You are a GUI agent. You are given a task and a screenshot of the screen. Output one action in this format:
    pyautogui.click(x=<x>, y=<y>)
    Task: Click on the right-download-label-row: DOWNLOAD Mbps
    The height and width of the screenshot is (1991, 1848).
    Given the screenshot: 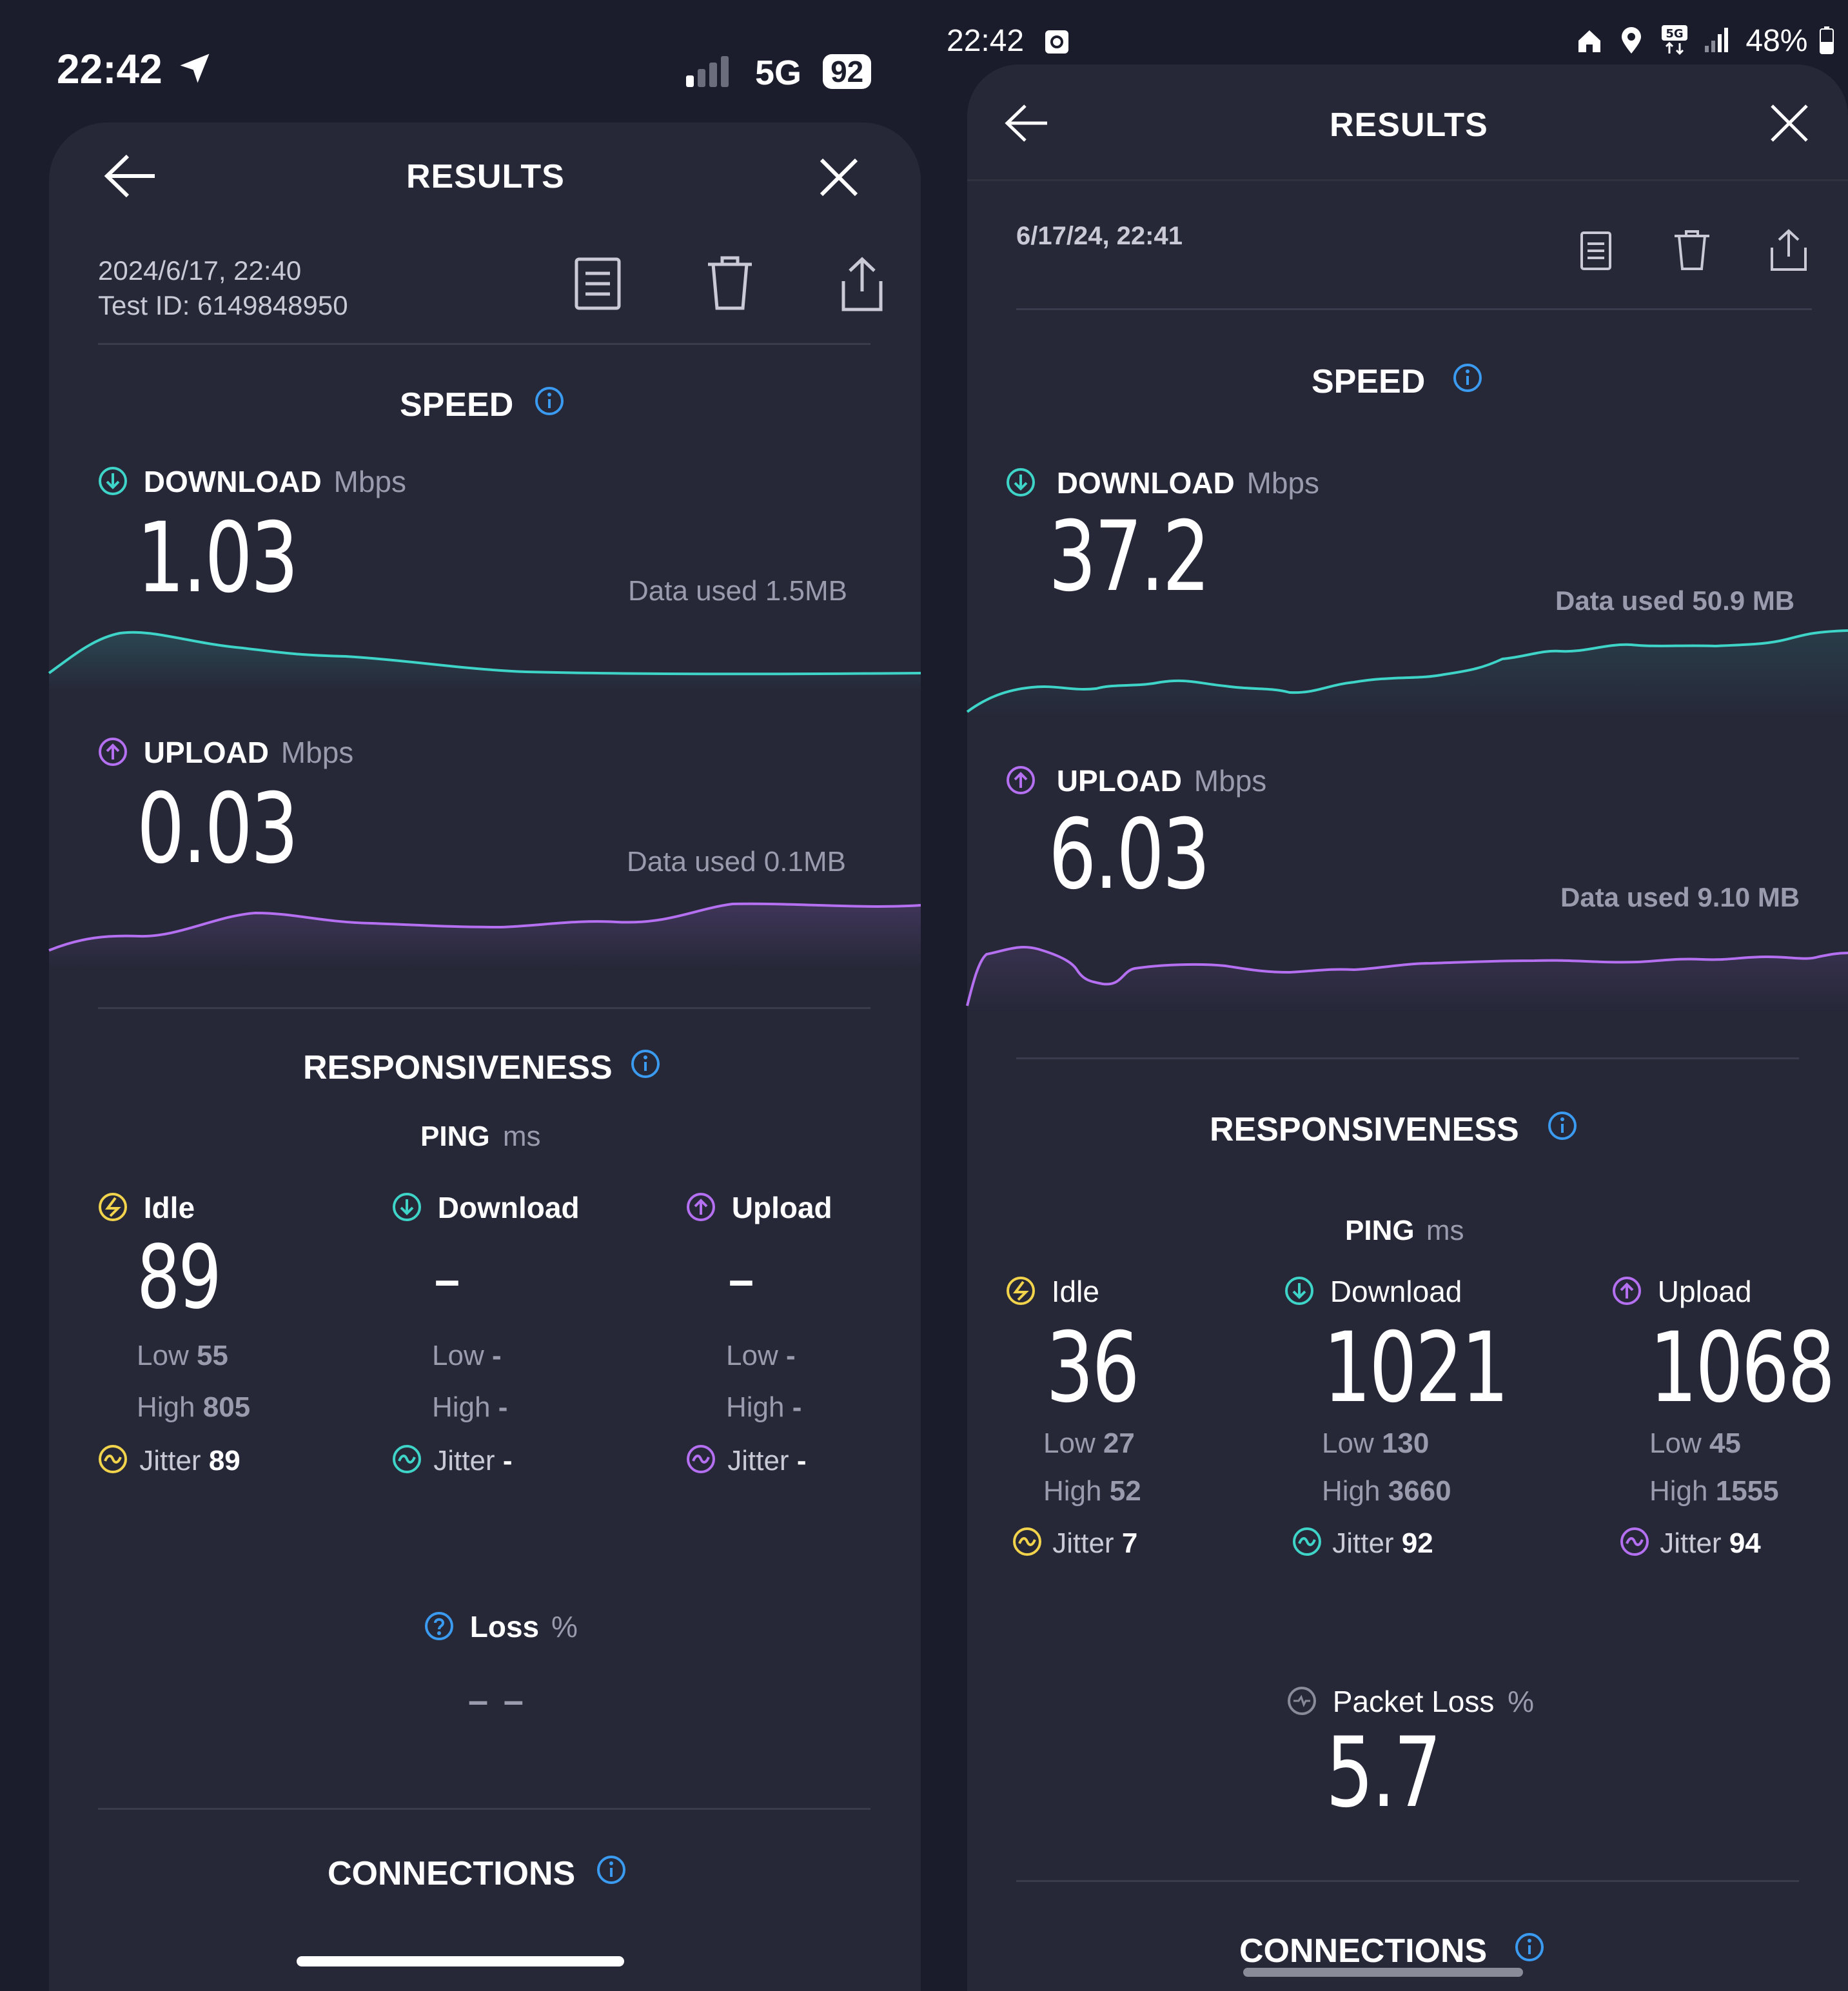 What is the action you would take?
    pyautogui.click(x=1162, y=483)
    